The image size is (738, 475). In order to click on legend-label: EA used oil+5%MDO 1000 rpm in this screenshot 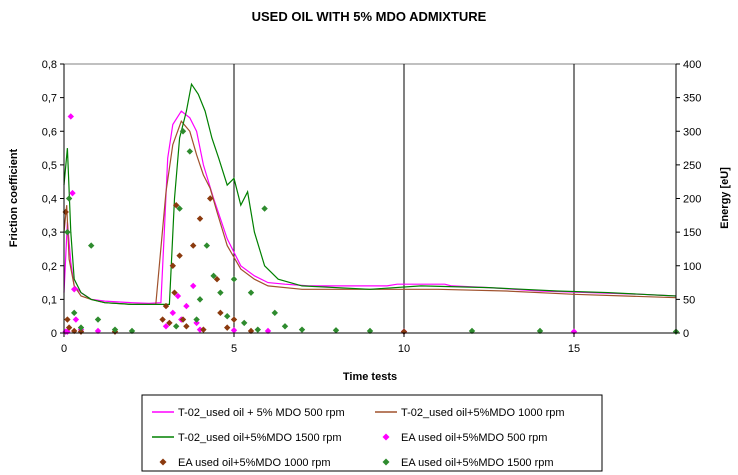, I will do `click(254, 463)`.